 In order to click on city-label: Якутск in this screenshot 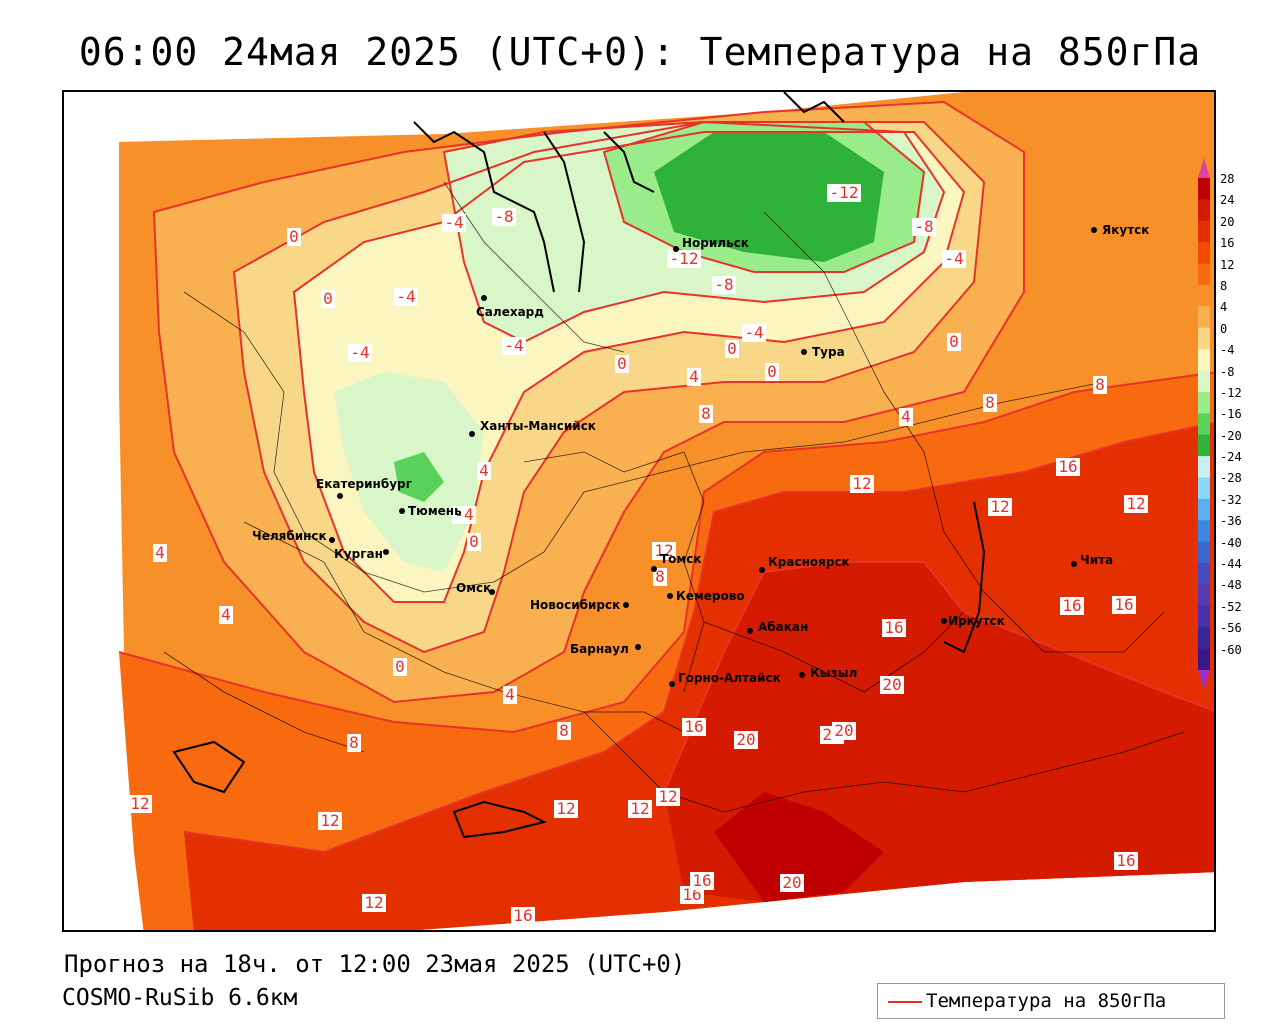, I will do `click(1125, 230)`.